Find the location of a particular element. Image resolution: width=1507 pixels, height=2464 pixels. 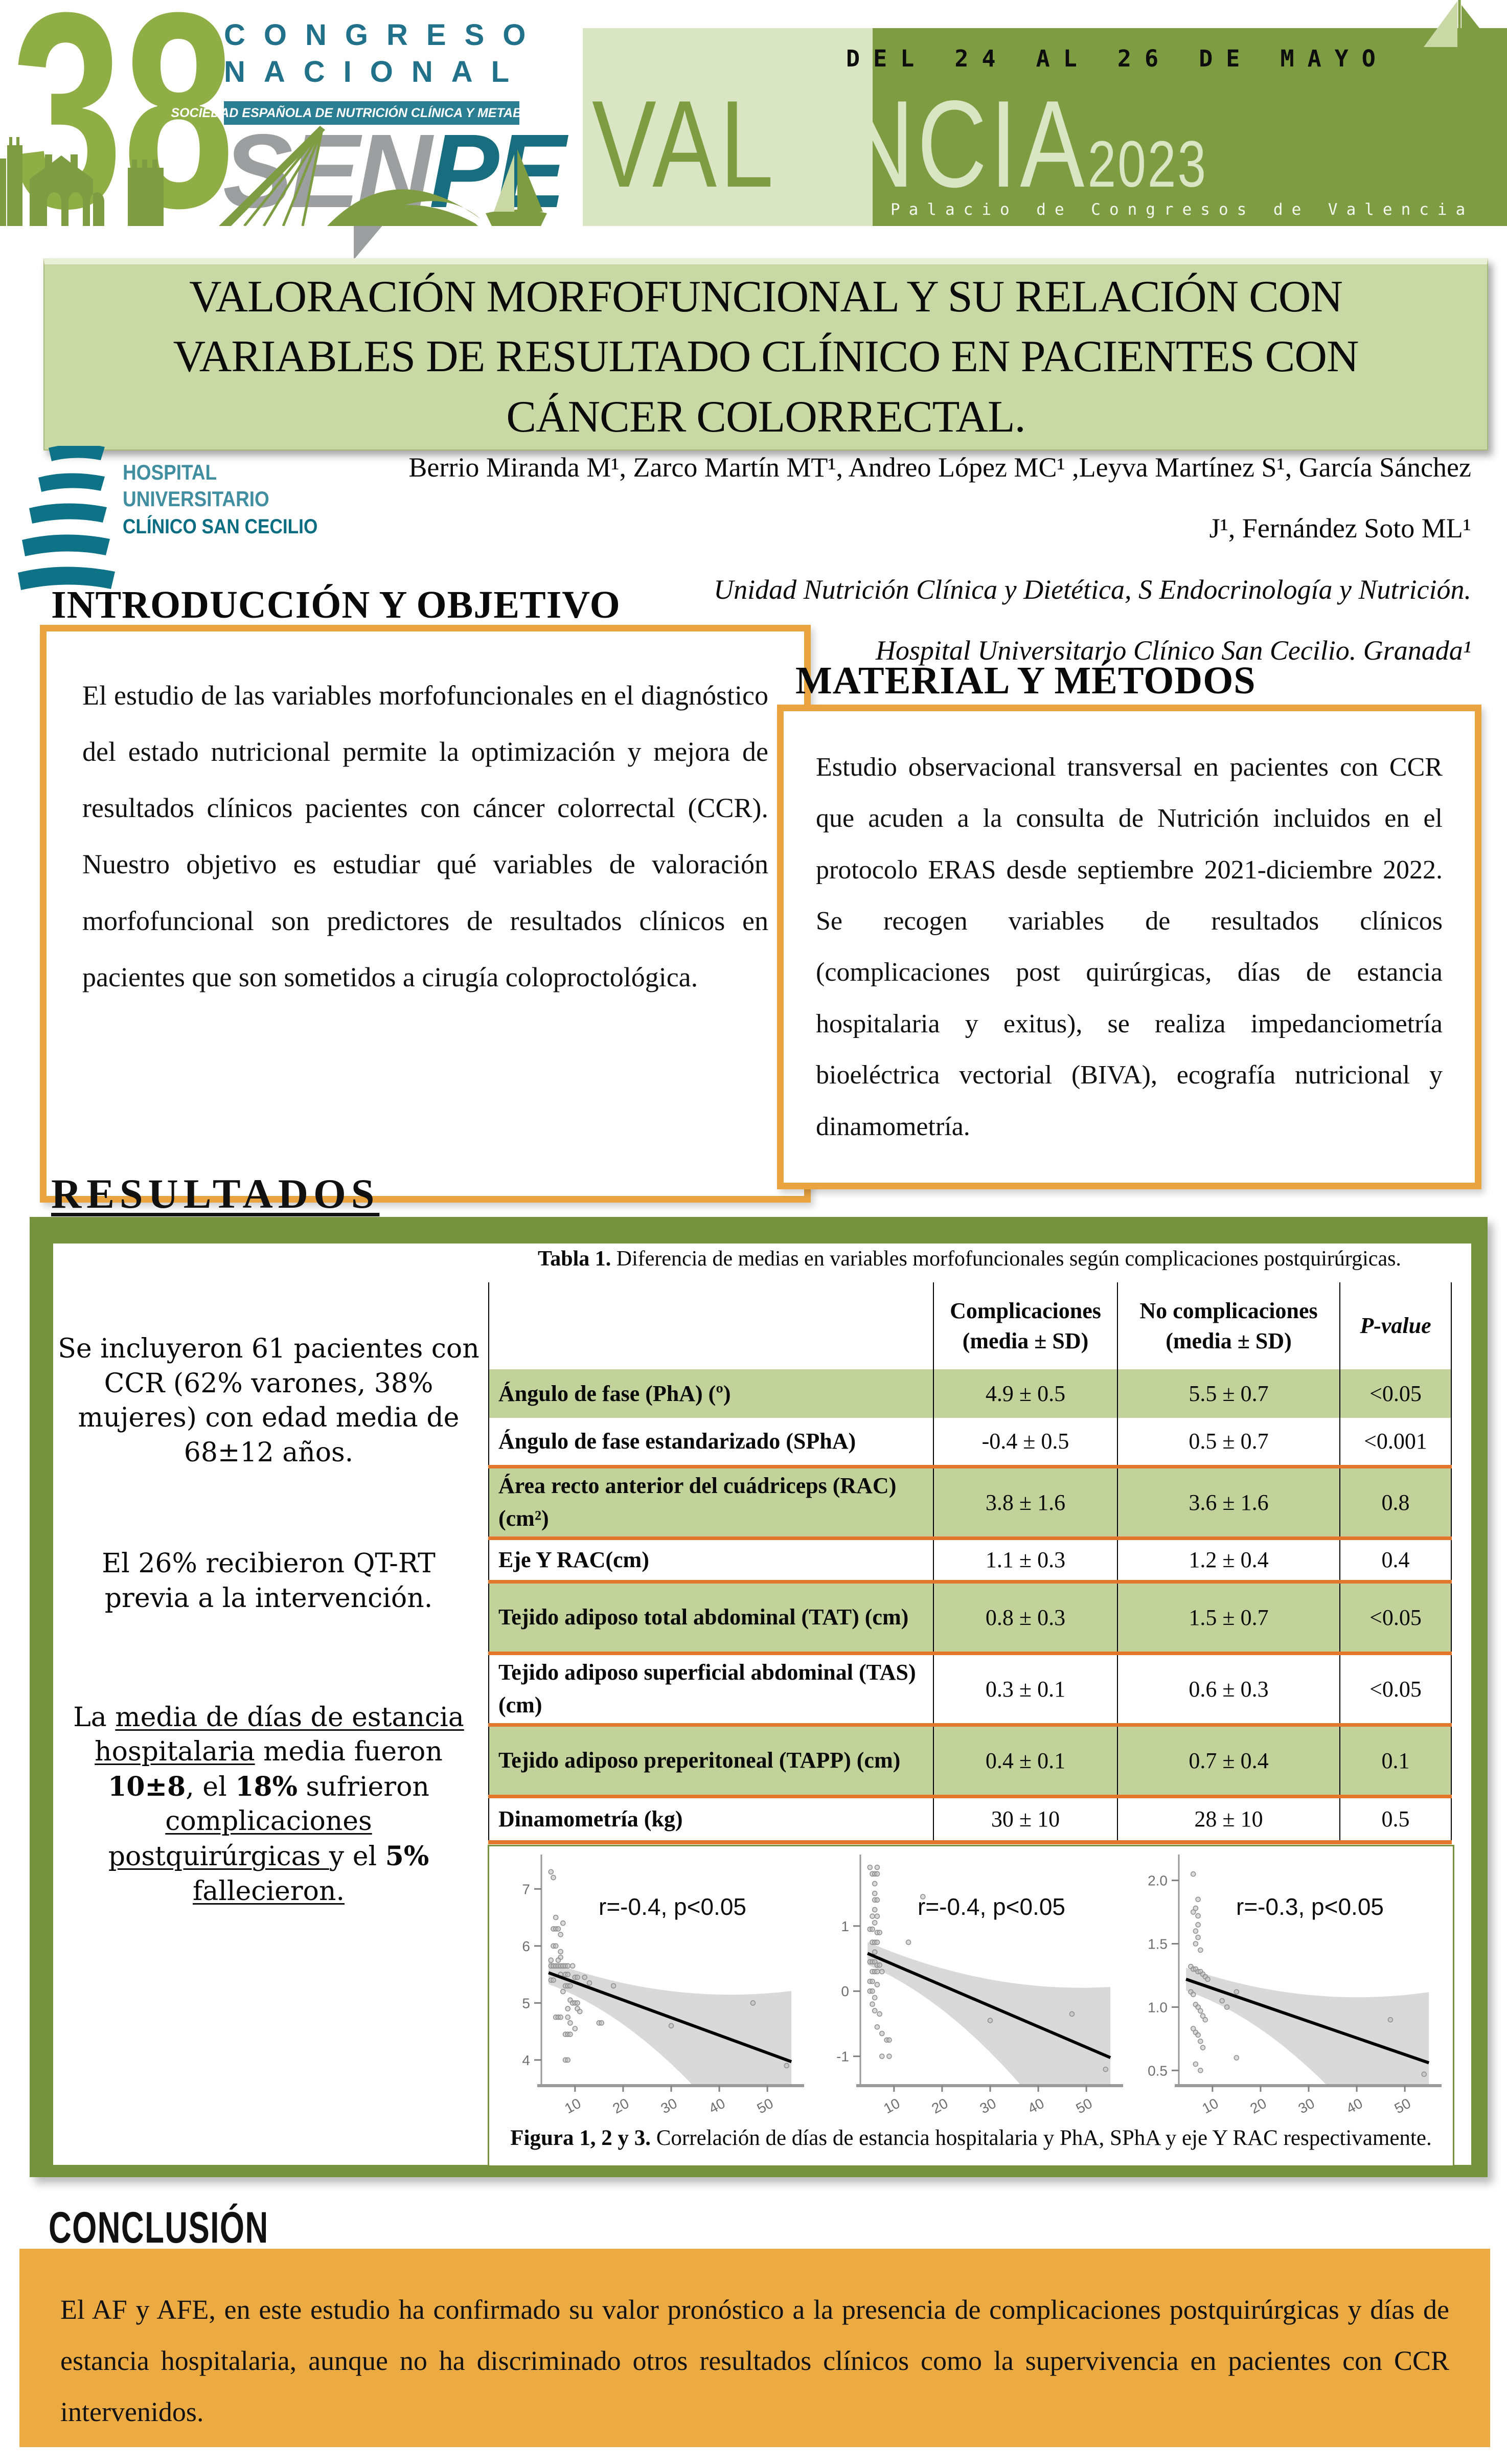

table-cell: 4.9 ± 0.5 is located at coordinates (1025, 1394).